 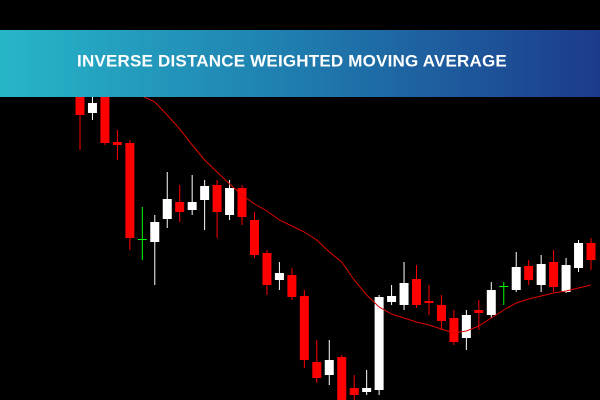 What do you see at coordinates (292, 60) in the screenshot?
I see `chart-title: INVERSE DISTANCE WEIGHTED MOVING AVERAGE` at bounding box center [292, 60].